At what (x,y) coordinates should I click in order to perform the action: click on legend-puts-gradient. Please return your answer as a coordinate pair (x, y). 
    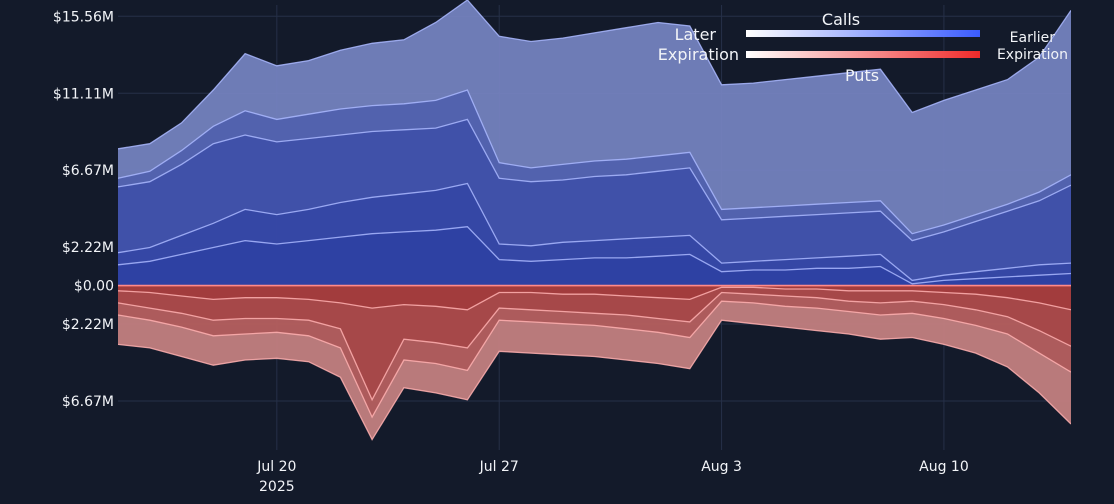
    Looking at the image, I should click on (863, 54).